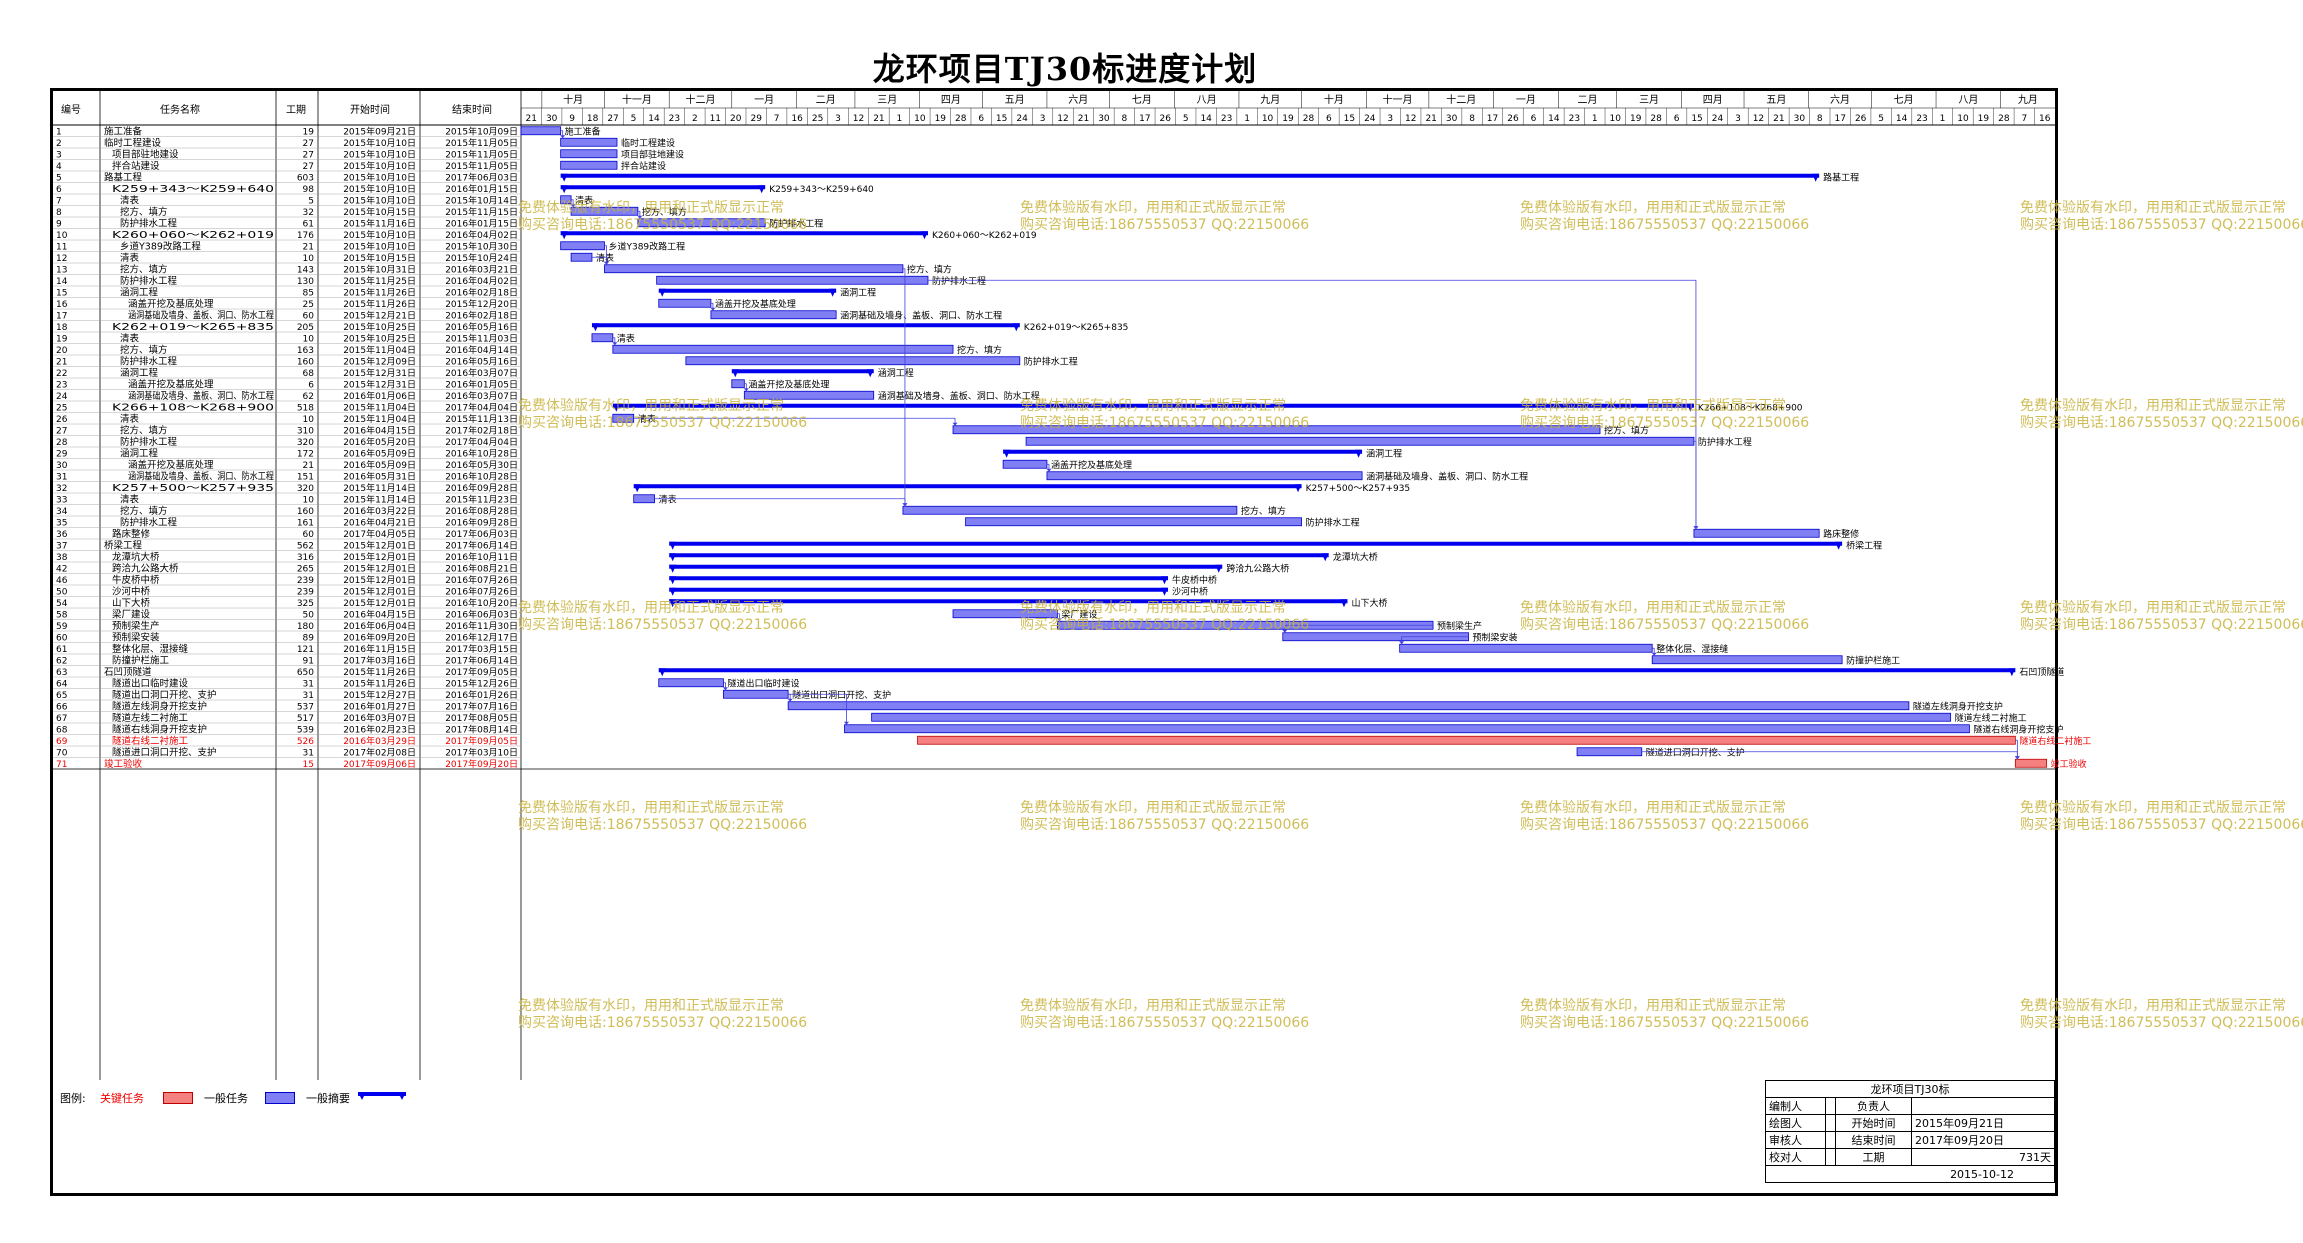  What do you see at coordinates (481, 718) in the screenshot?
I see `task-end: 2017年08月05日` at bounding box center [481, 718].